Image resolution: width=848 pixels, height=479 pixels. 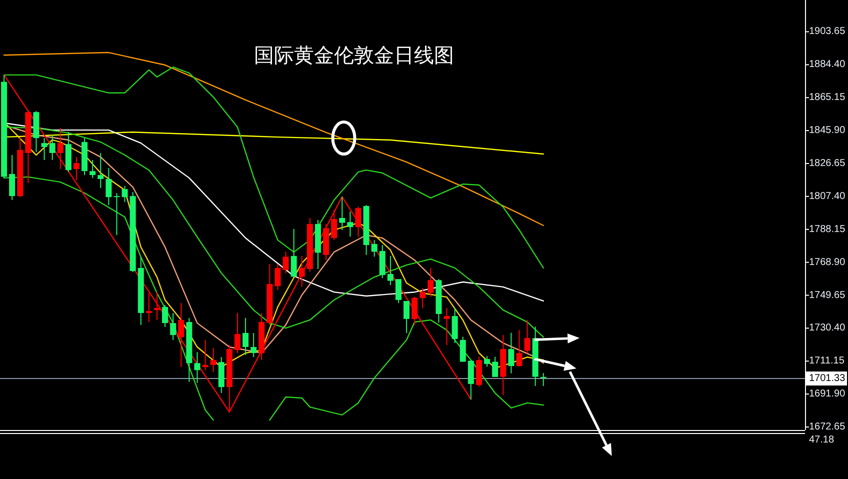 I want to click on y-tick-label: 1884.40, so click(x=827, y=64).